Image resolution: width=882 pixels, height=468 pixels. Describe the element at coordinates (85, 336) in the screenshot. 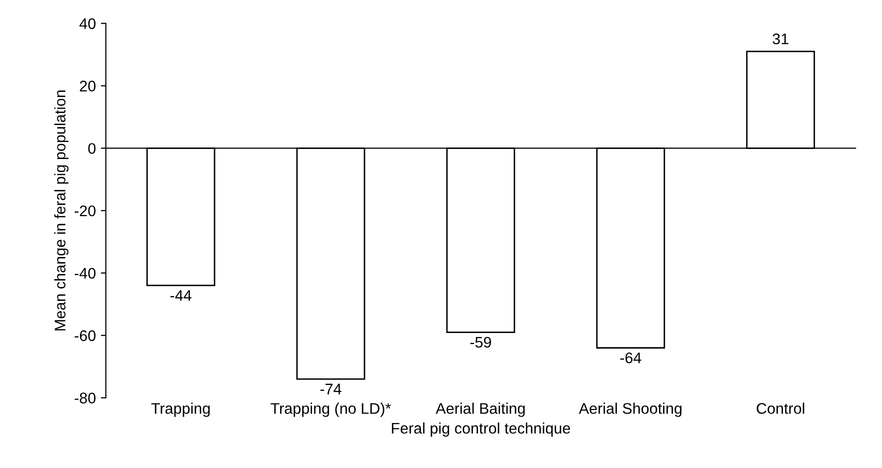

I see `y-tick-label: -60` at that location.